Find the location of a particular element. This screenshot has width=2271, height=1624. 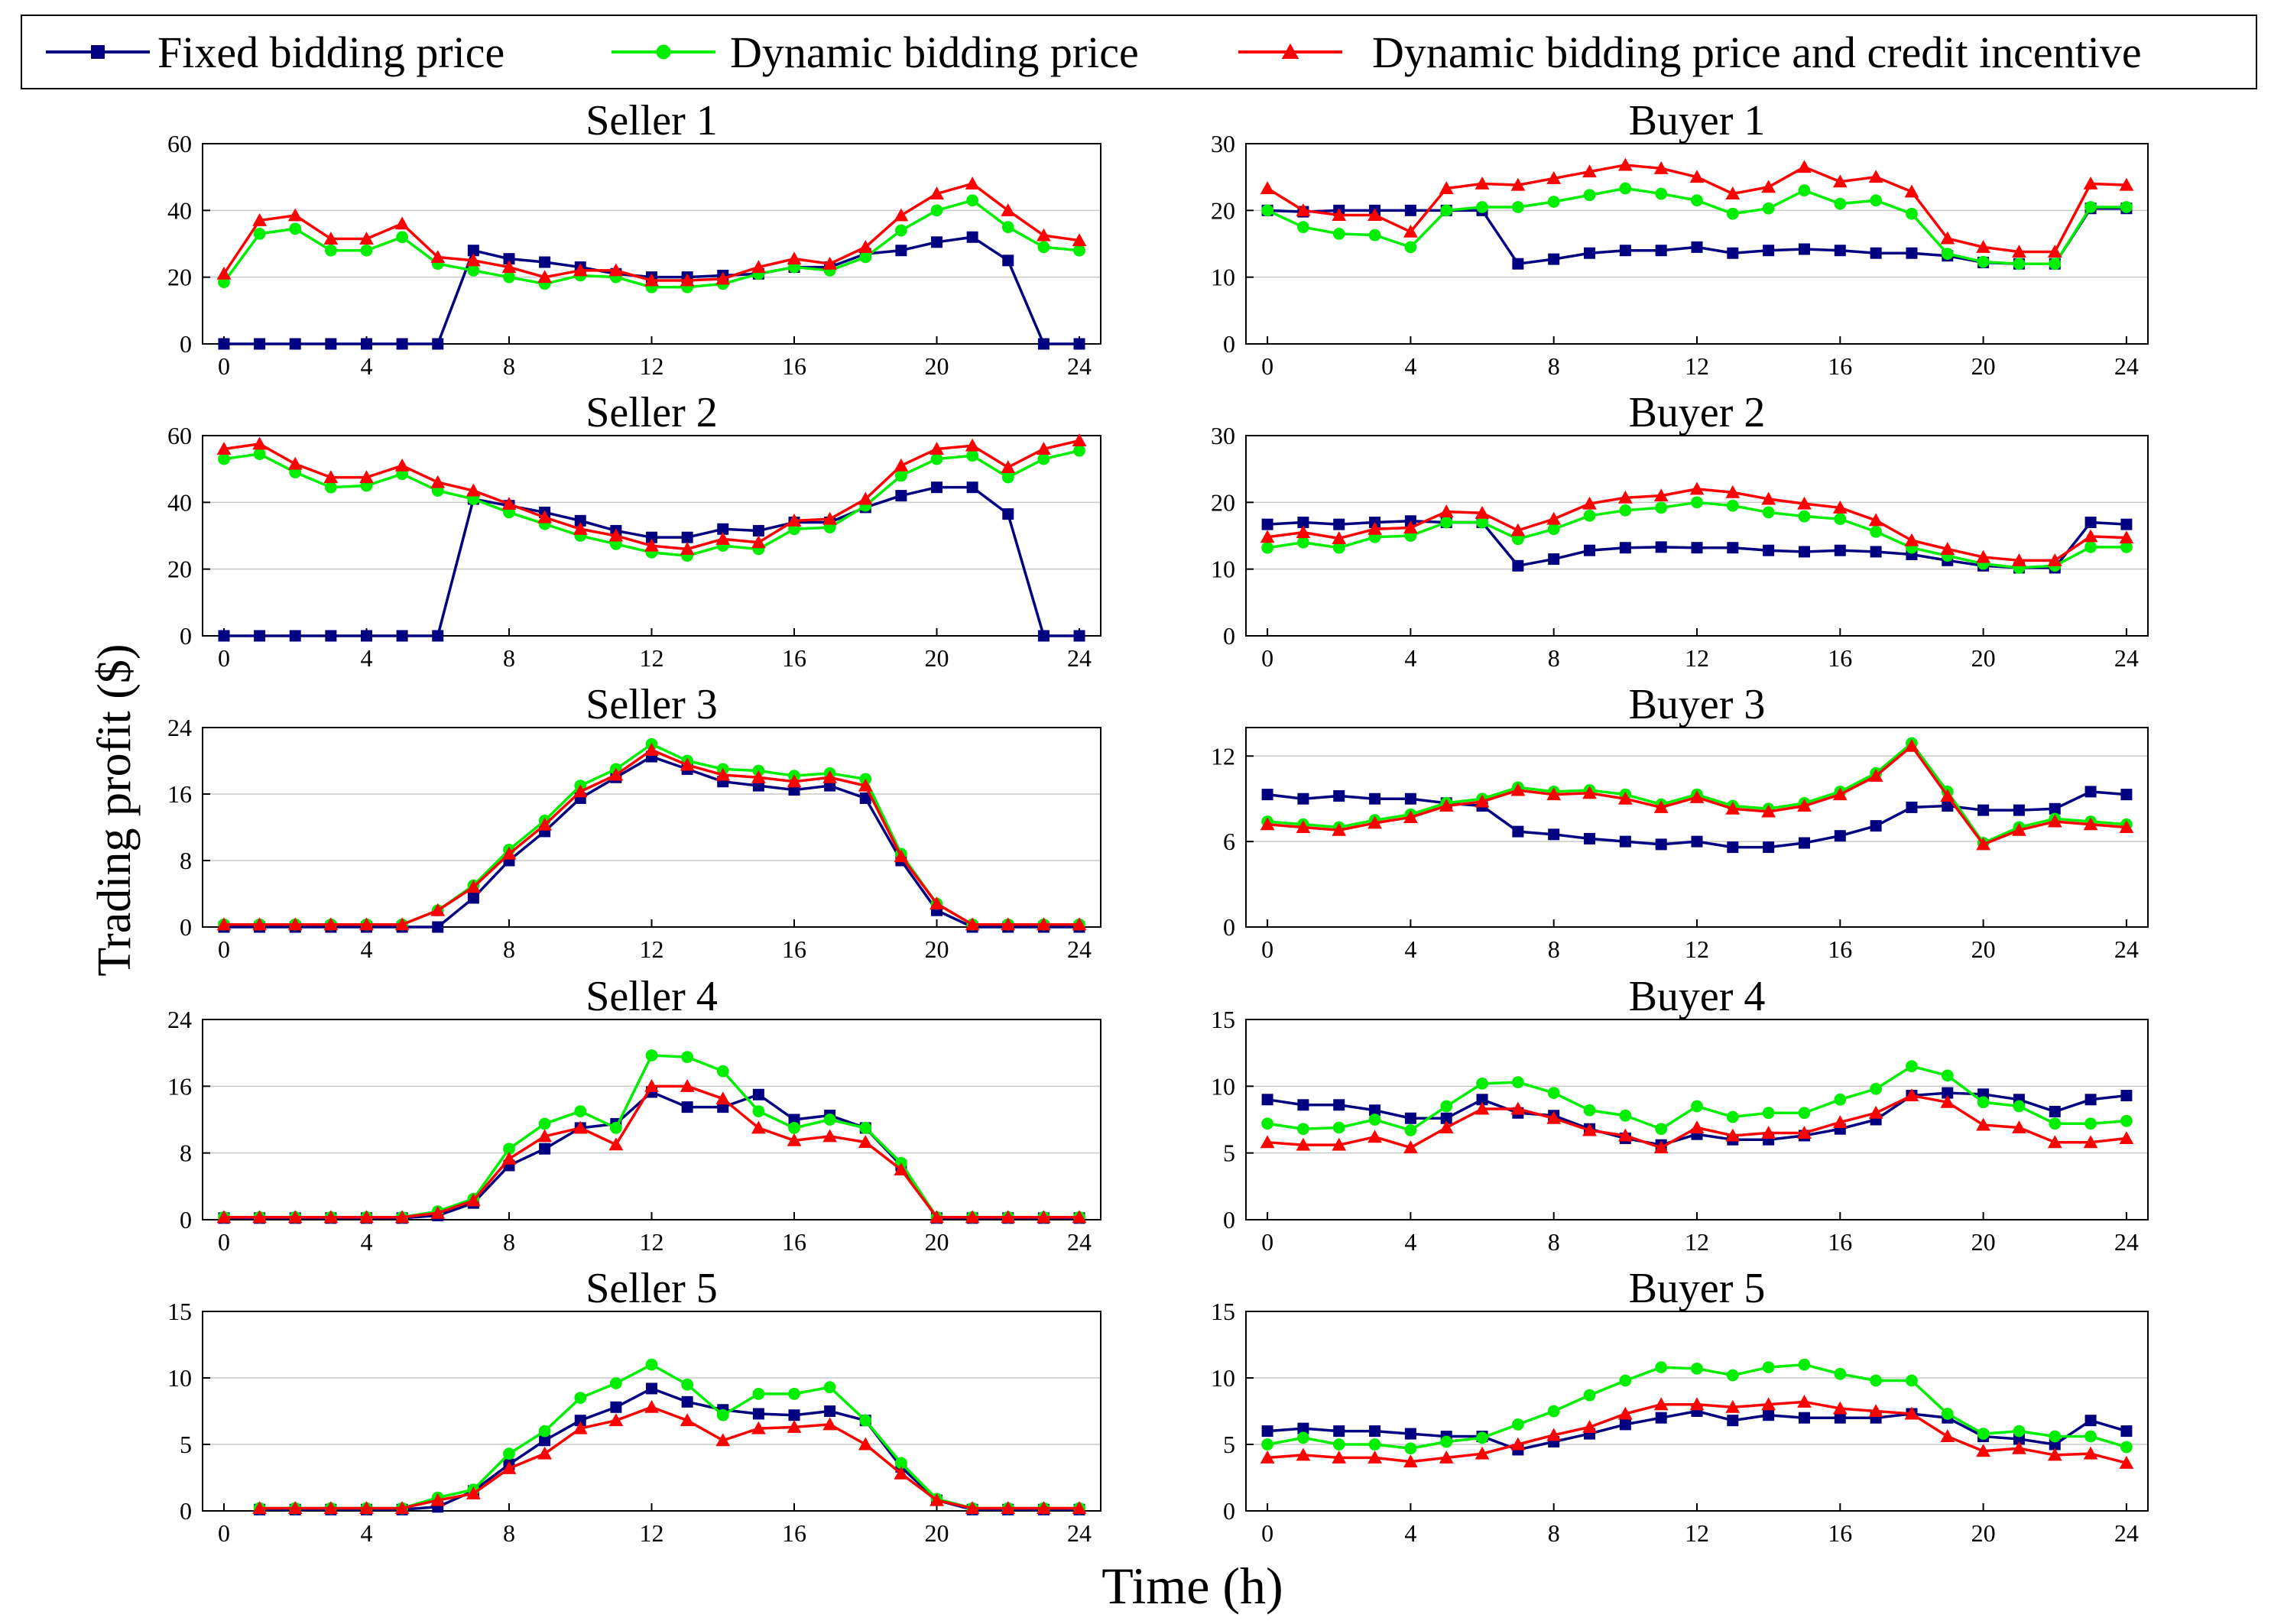

y-tick-label: 15 is located at coordinates (1223, 1311).